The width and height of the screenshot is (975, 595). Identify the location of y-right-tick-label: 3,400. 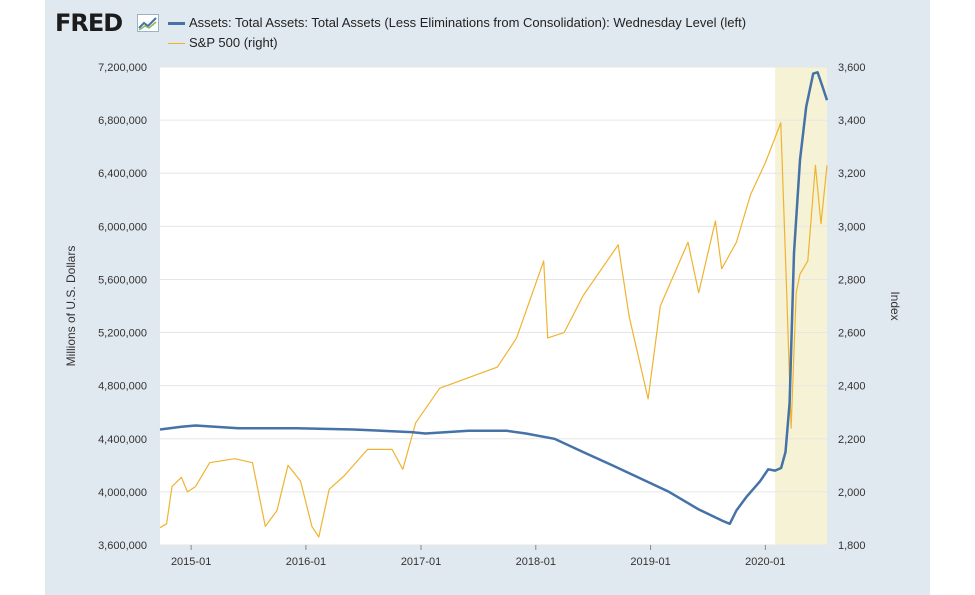
(852, 121).